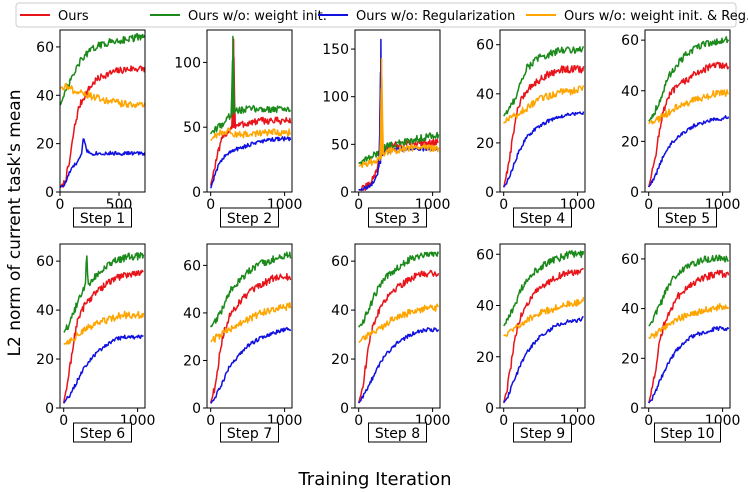 The width and height of the screenshot is (748, 492). I want to click on step-label: Step 3, so click(397, 219).